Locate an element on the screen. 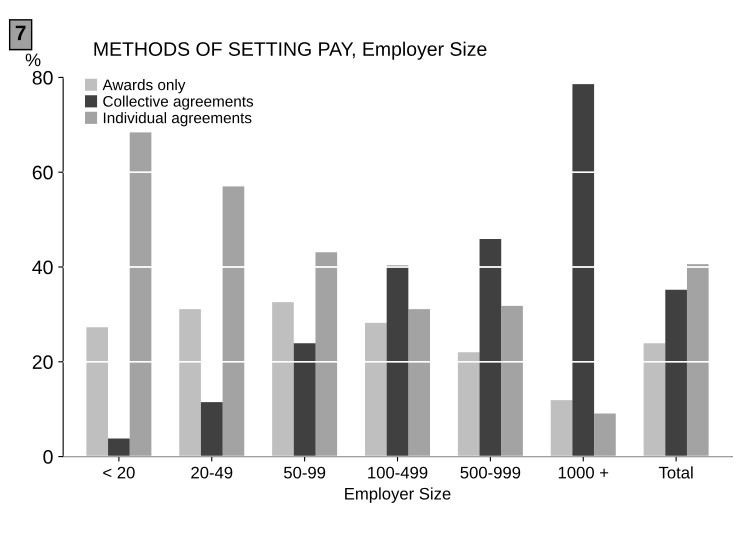  x-tick-label: 1000 + is located at coordinates (583, 472).